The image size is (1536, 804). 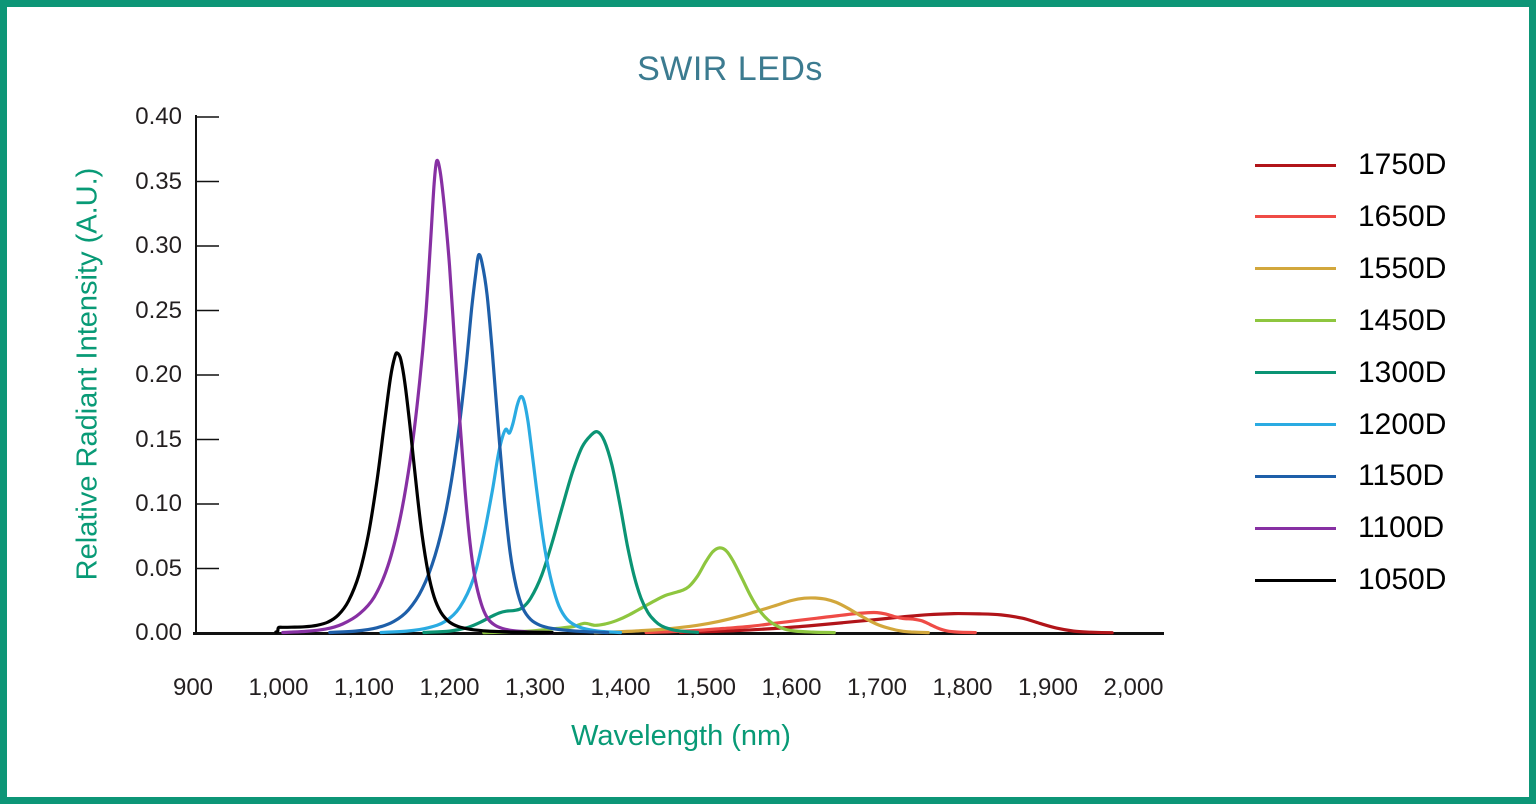 I want to click on x-tick-label: 1,300, so click(x=535, y=687).